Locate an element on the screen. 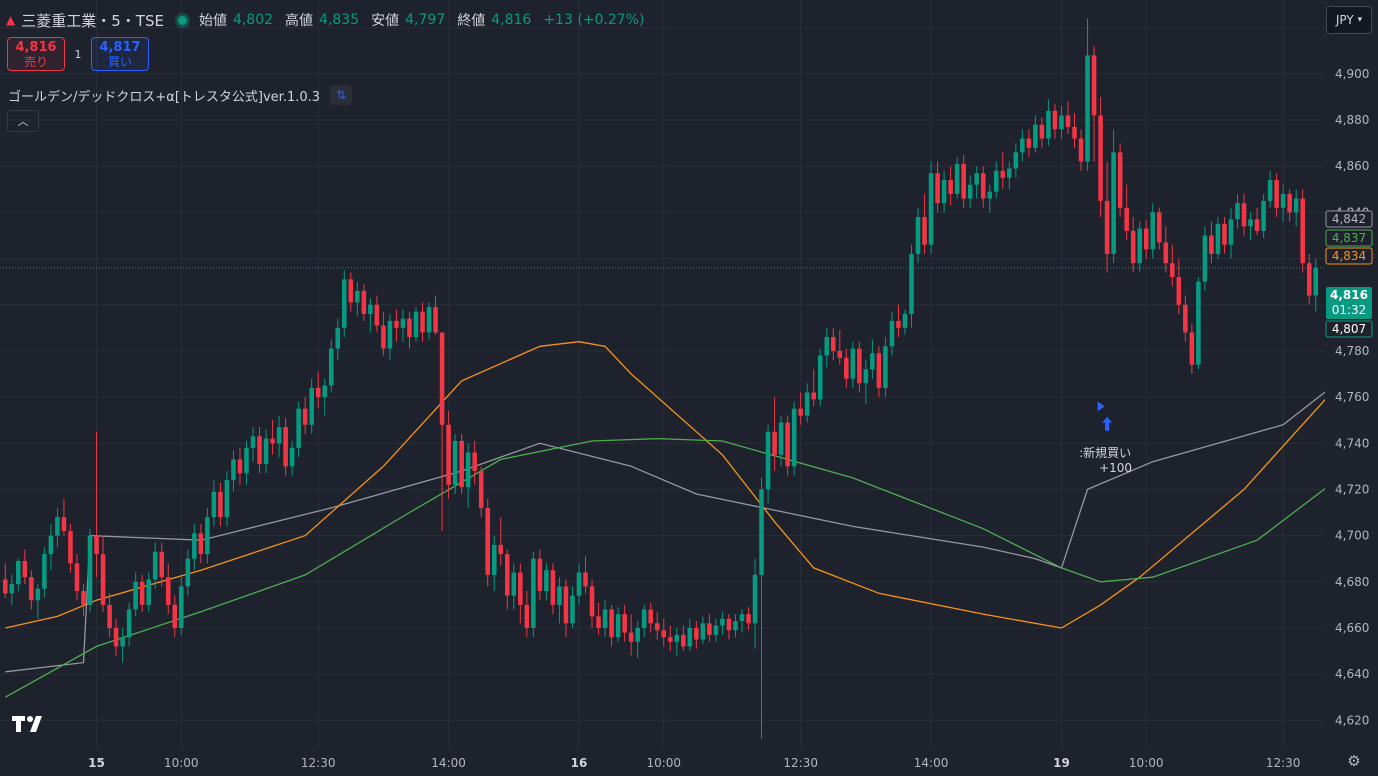 The width and height of the screenshot is (1378, 776). sell-button: 4,816 売り is located at coordinates (36, 54).